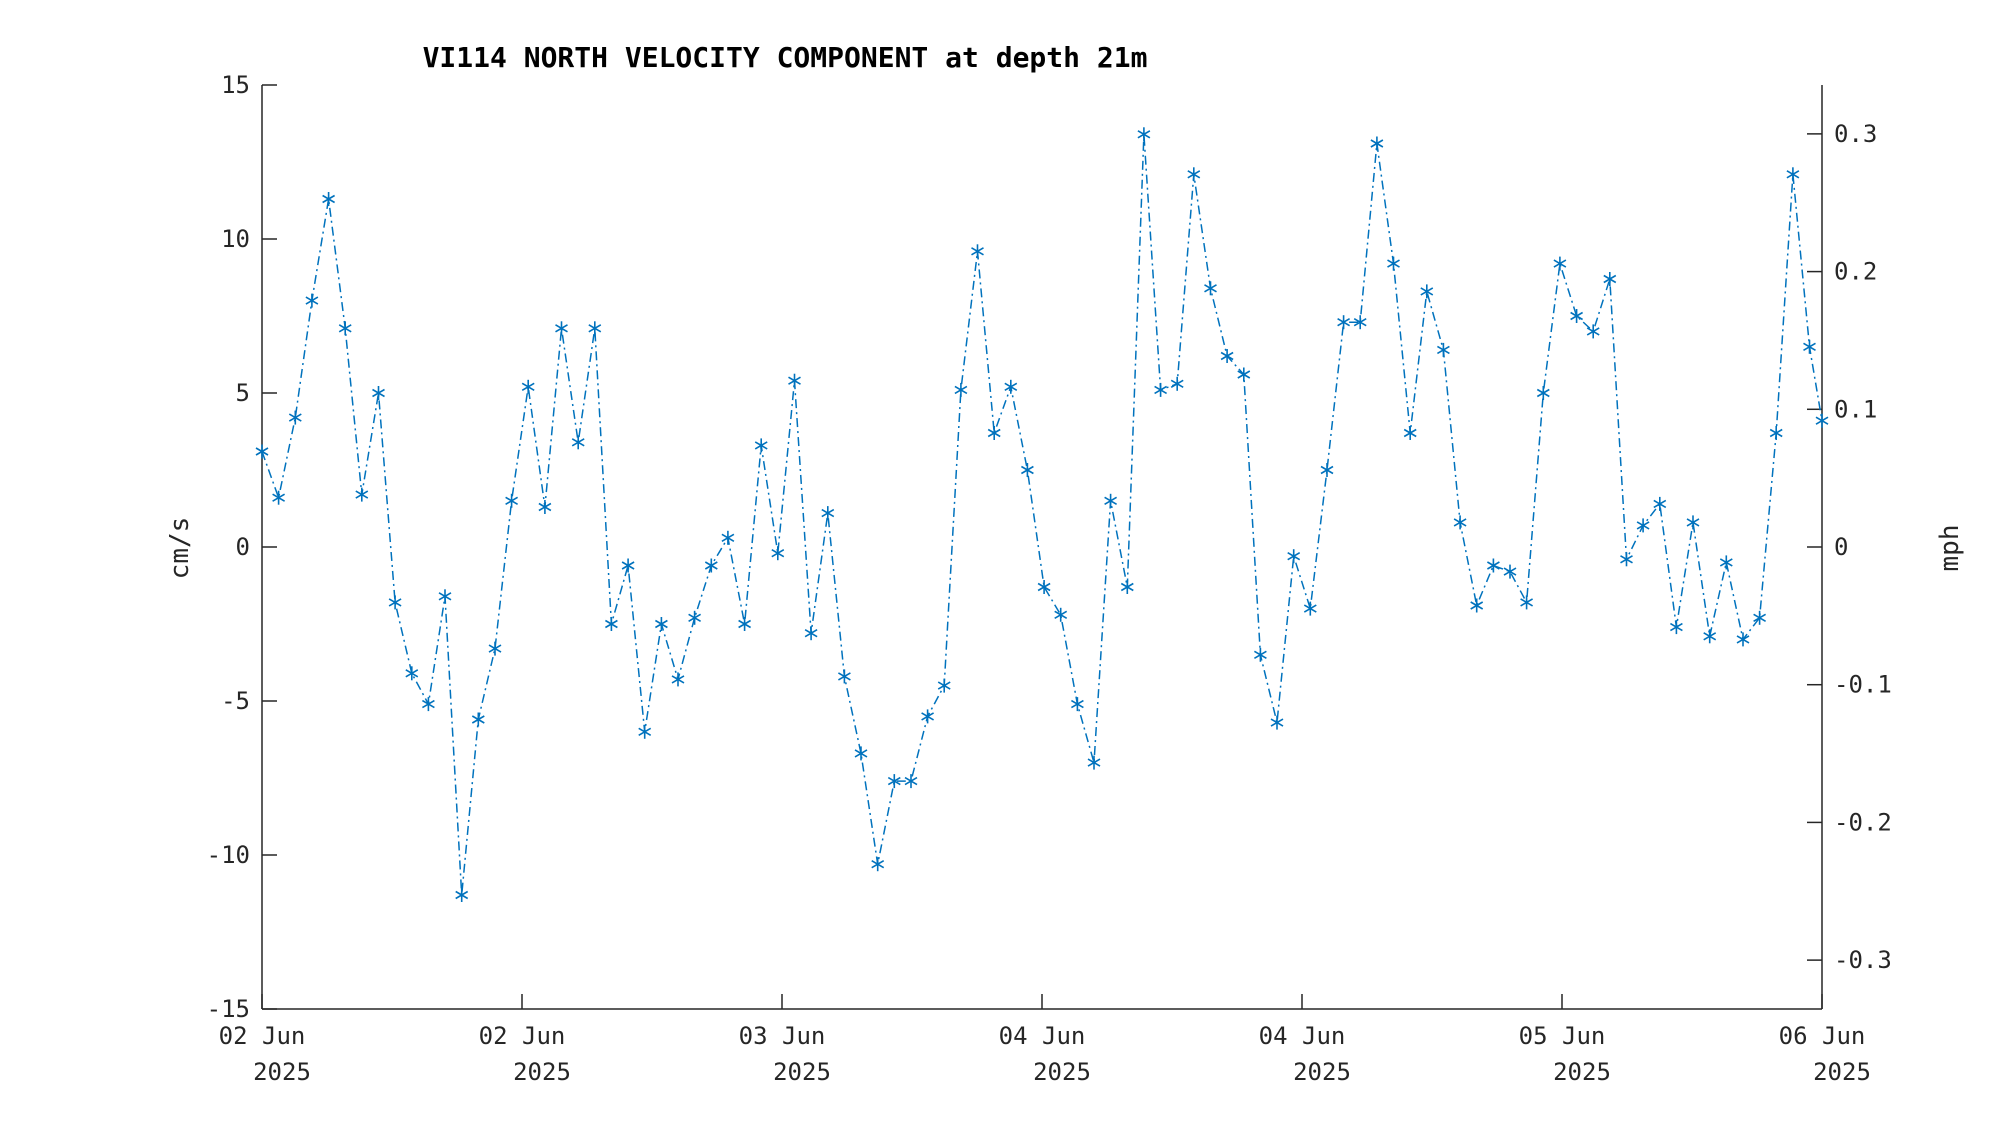 Image resolution: width=2000 pixels, height=1125 pixels. What do you see at coordinates (1863, 960) in the screenshot?
I see `y-tick-label-right: -0.3` at bounding box center [1863, 960].